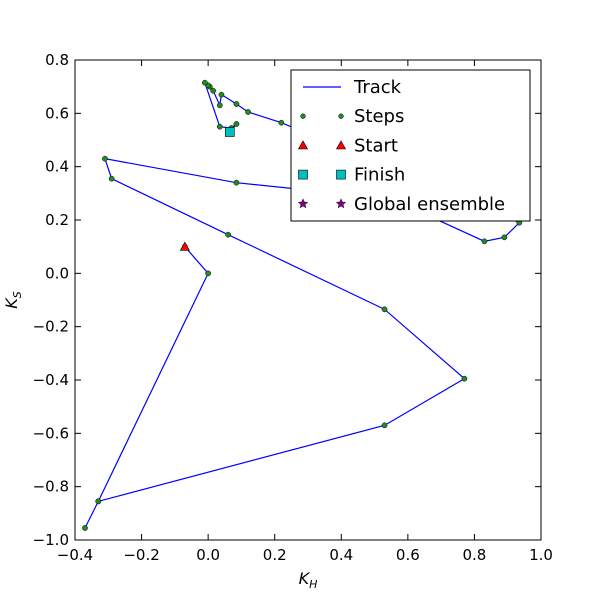  What do you see at coordinates (352, 116) in the screenshot?
I see `legend-item: Steps` at bounding box center [352, 116].